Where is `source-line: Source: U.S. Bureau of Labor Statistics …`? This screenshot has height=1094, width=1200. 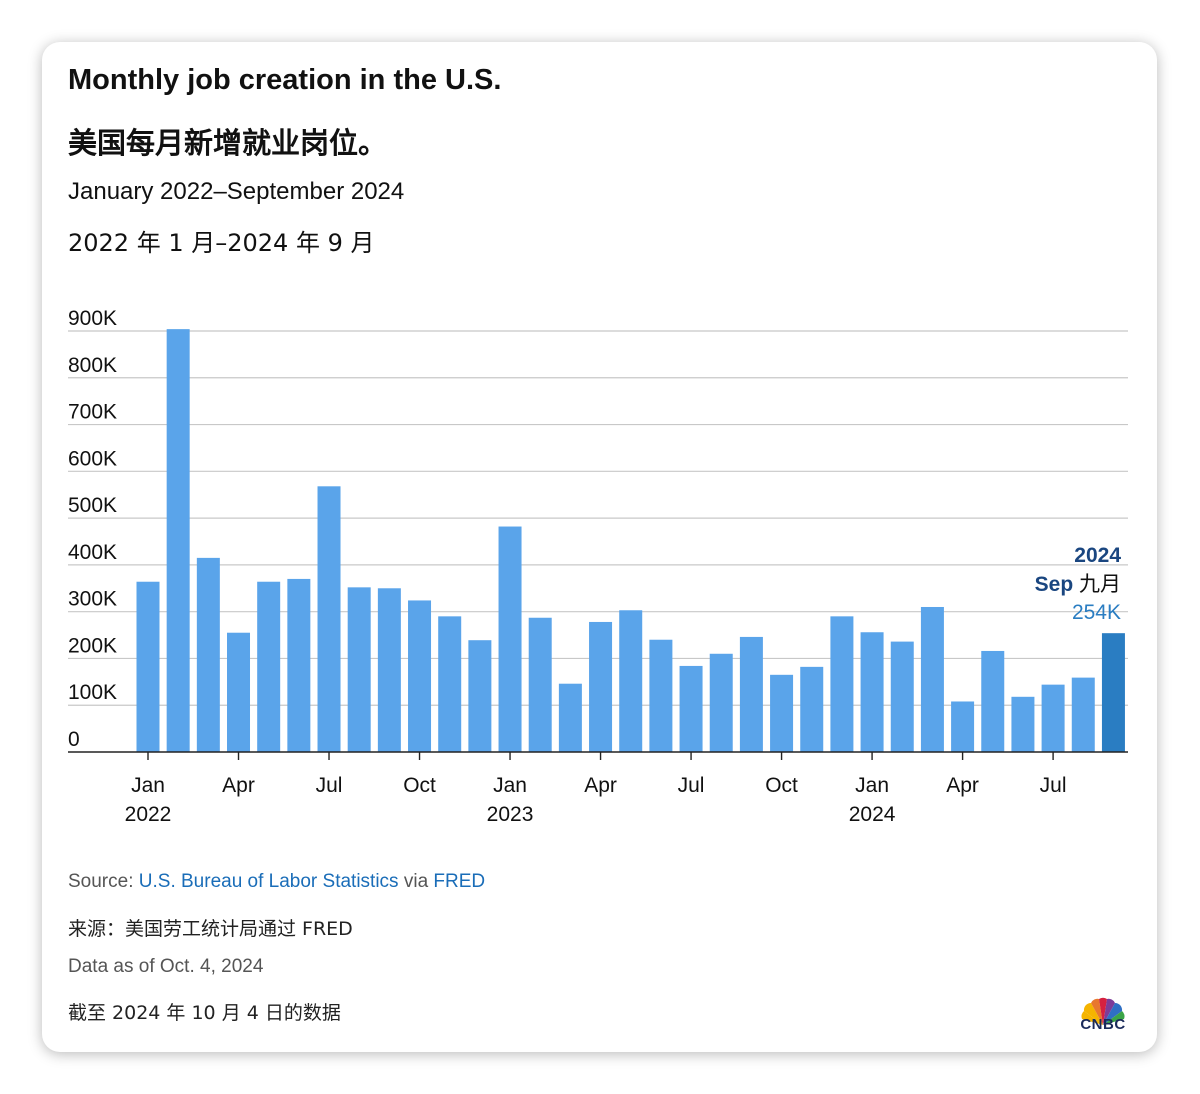 source-line: Source: U.S. Bureau of Labor Statistics … is located at coordinates (276, 882).